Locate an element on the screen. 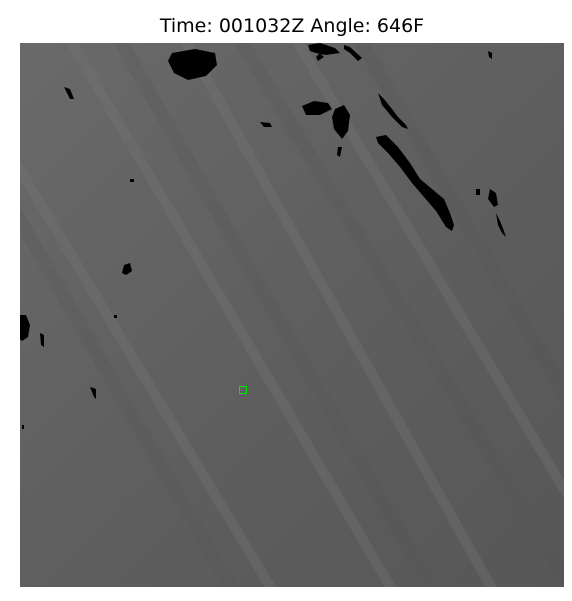  blob-mid-right is located at coordinates (341, 122).